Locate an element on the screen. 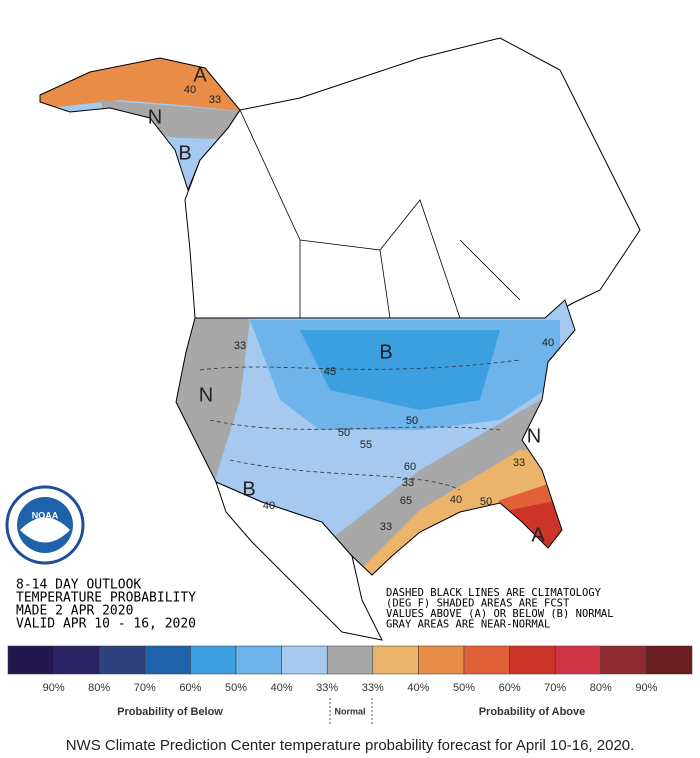 Image resolution: width=700 pixels, height=758 pixels. region-label: 65 is located at coordinates (406, 501).